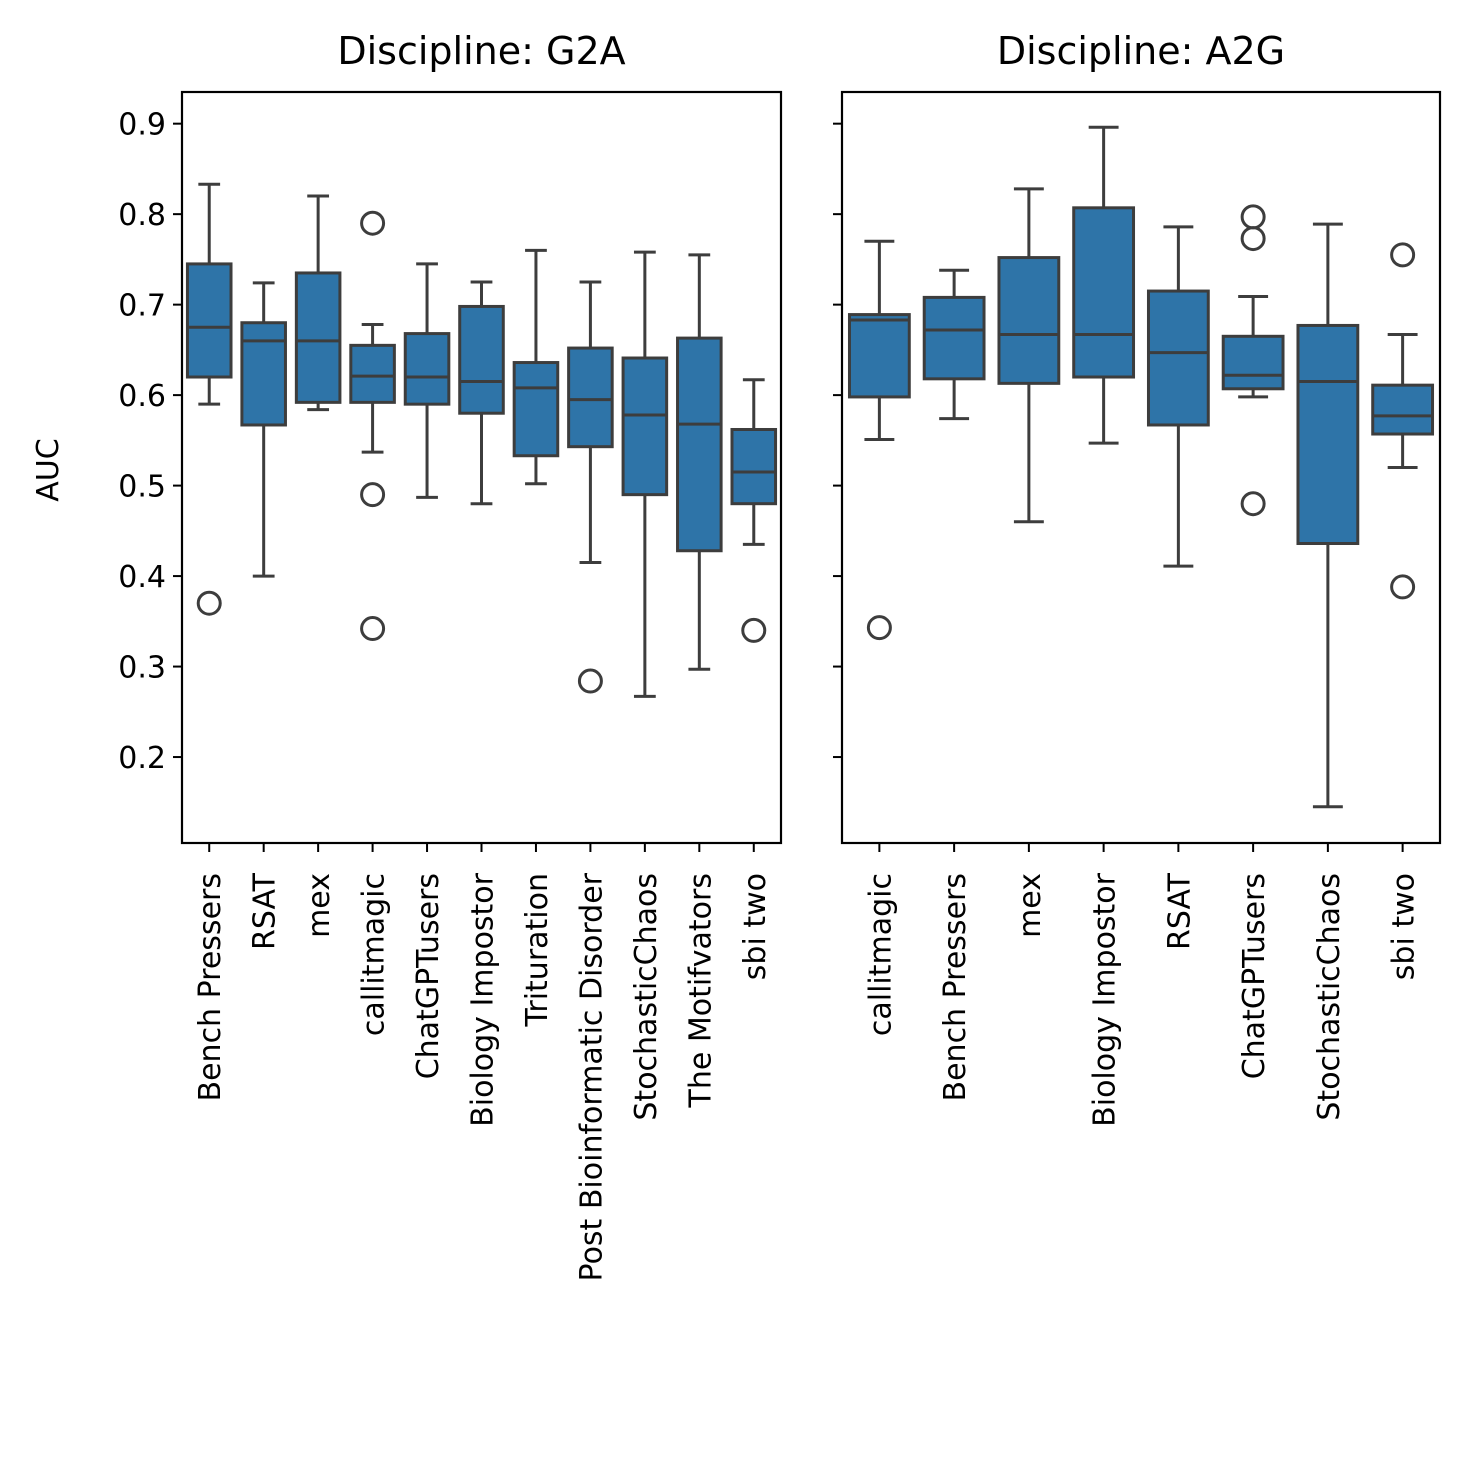 The height and width of the screenshot is (1469, 1470). I want to click on y-tick-label: 0.8, so click(142, 215).